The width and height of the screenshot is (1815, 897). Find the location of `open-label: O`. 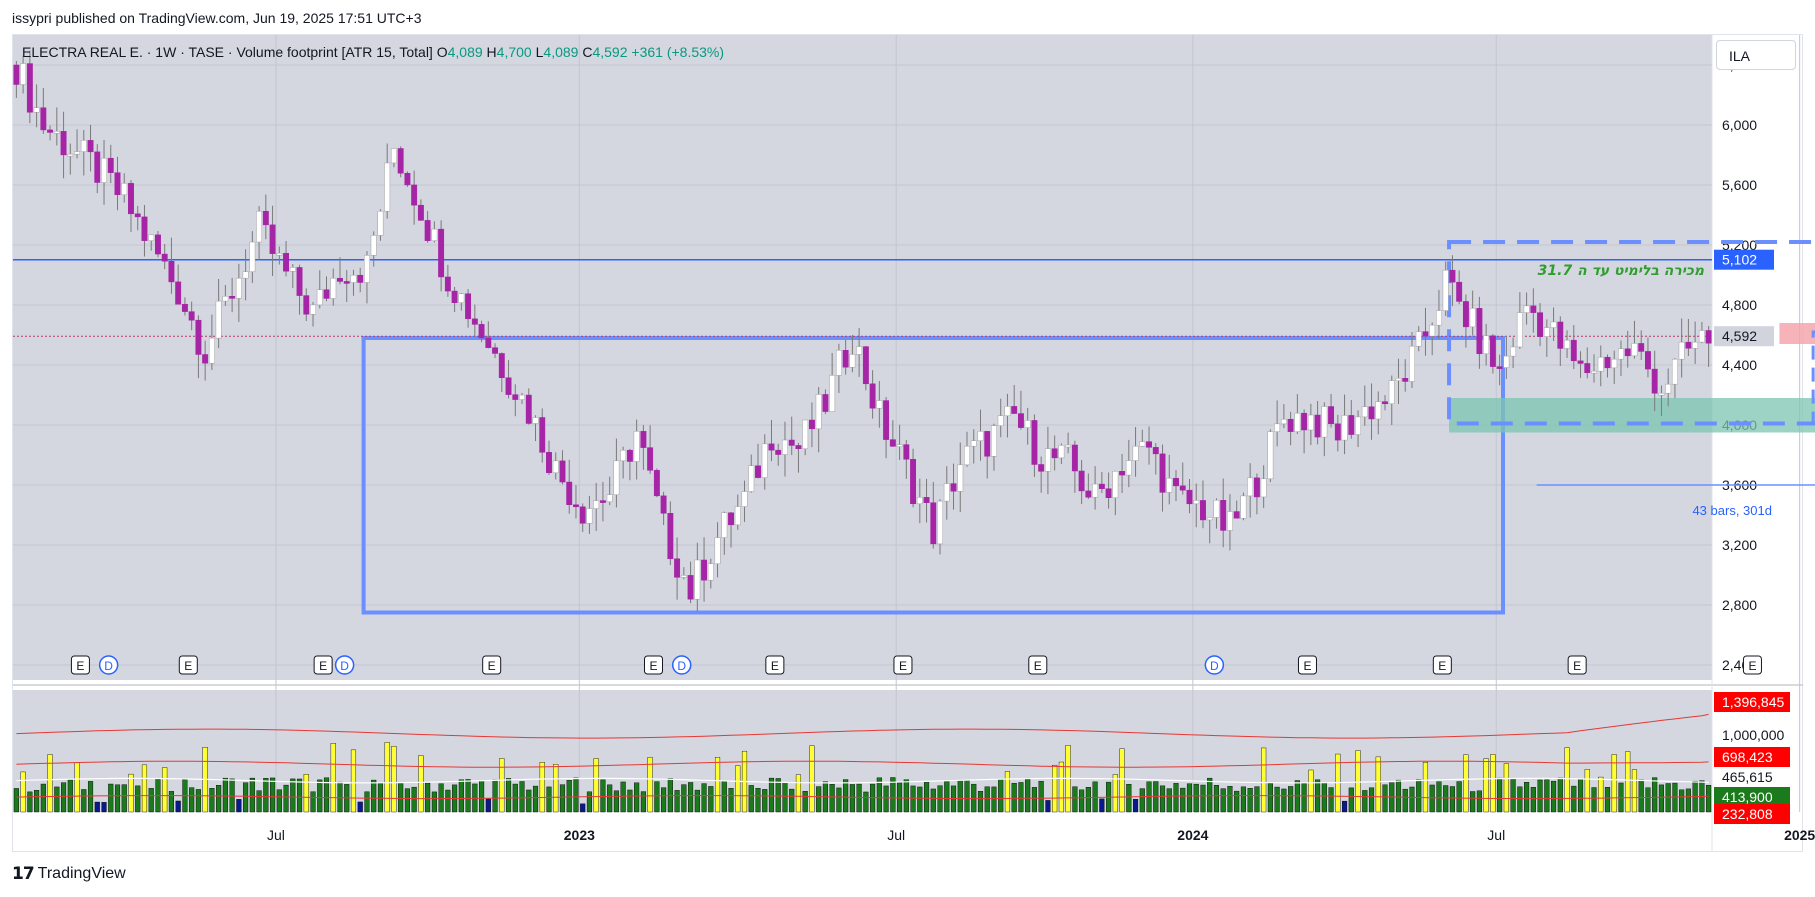

open-label: O is located at coordinates (442, 52).